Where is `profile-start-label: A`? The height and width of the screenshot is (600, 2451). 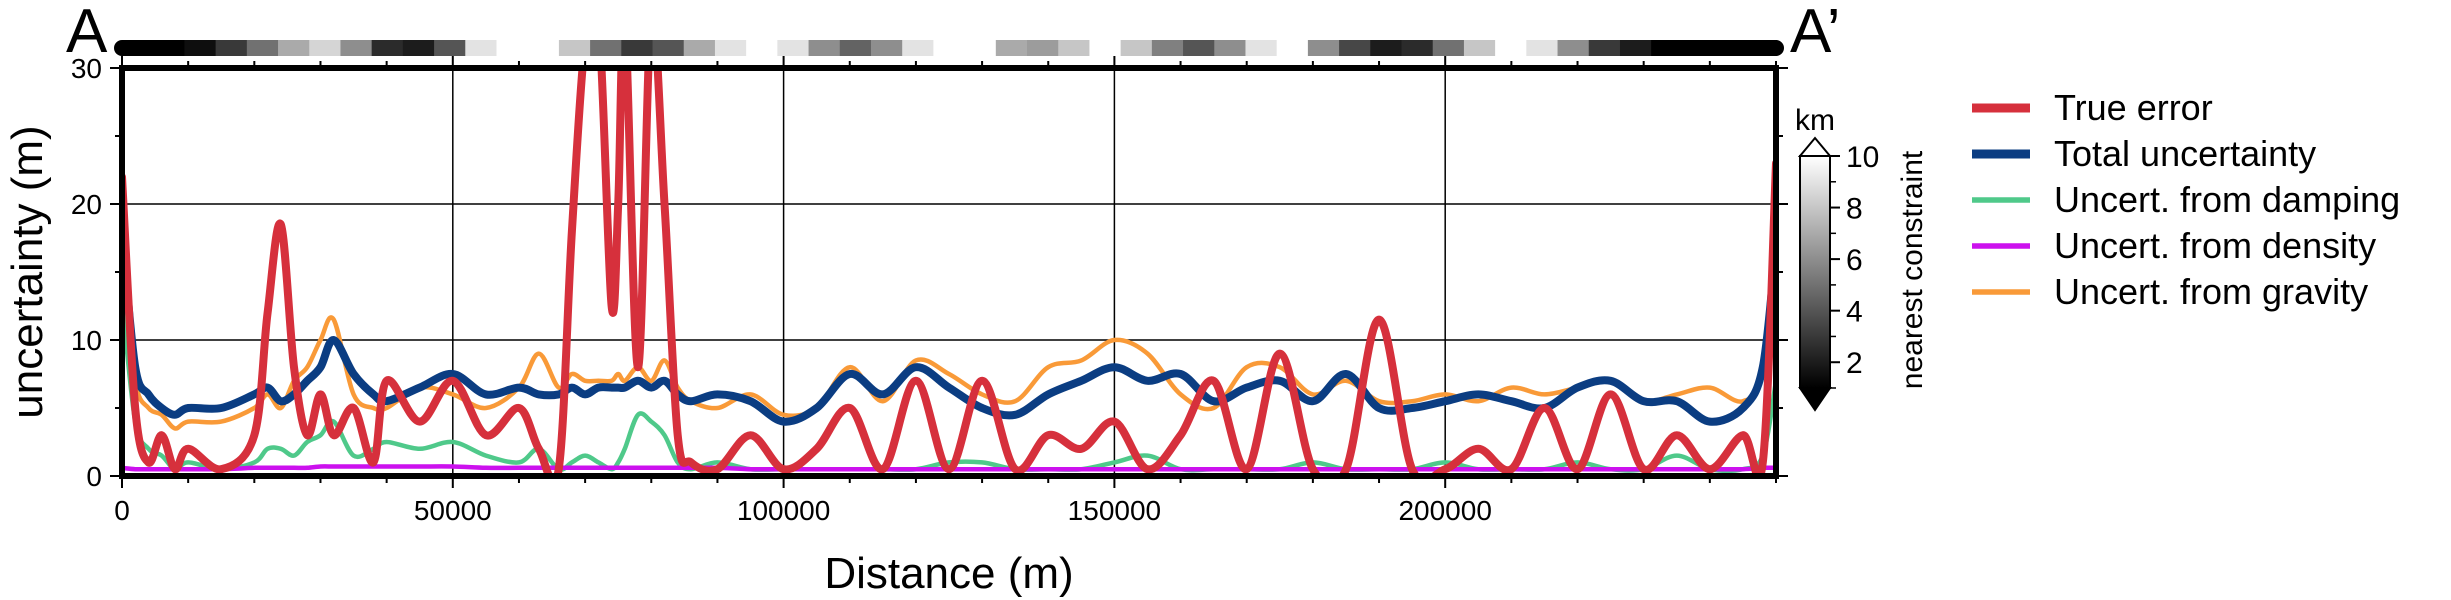 profile-start-label: A is located at coordinates (87, 33).